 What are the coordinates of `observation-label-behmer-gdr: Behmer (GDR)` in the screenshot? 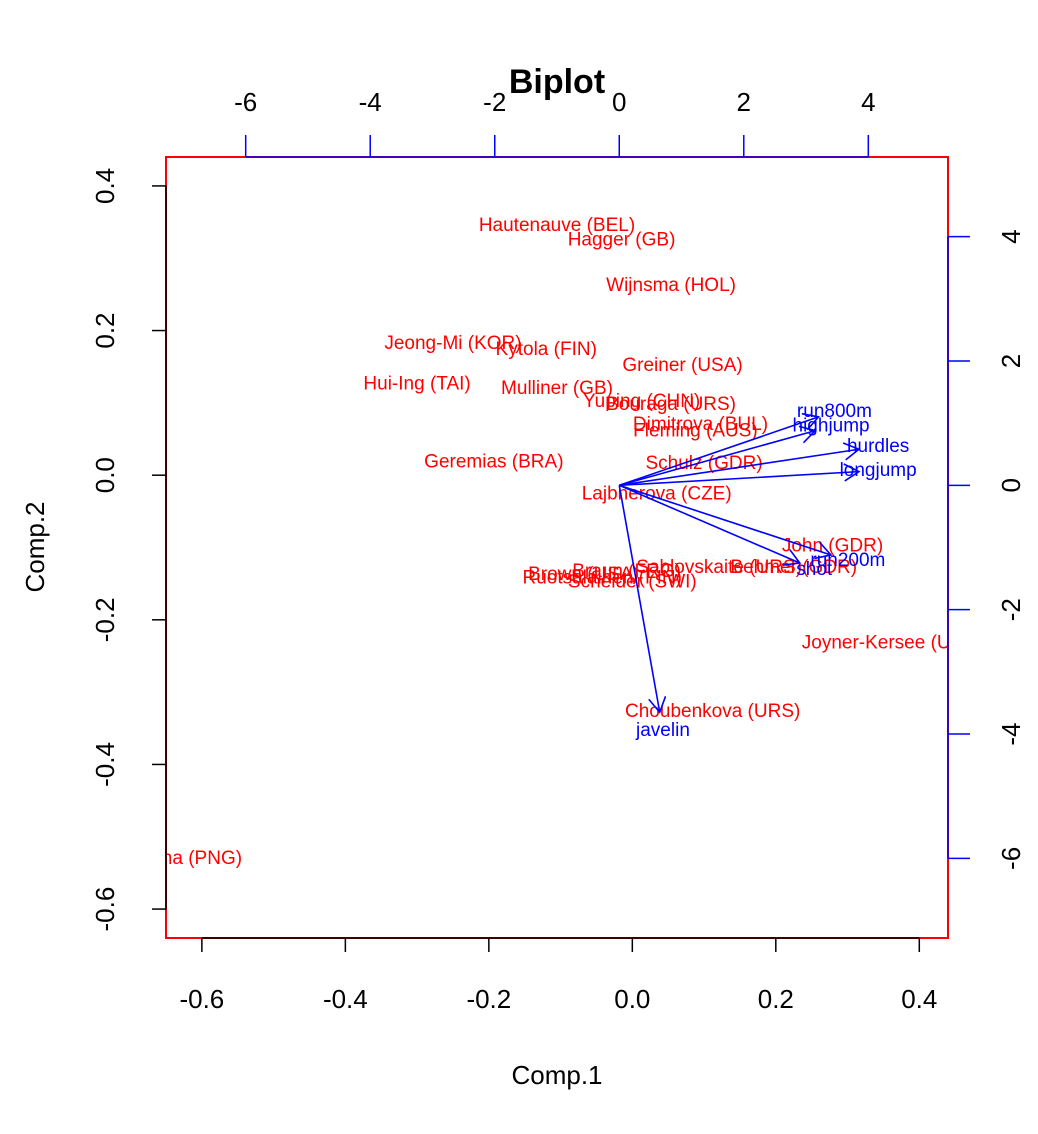 It's located at (793, 567).